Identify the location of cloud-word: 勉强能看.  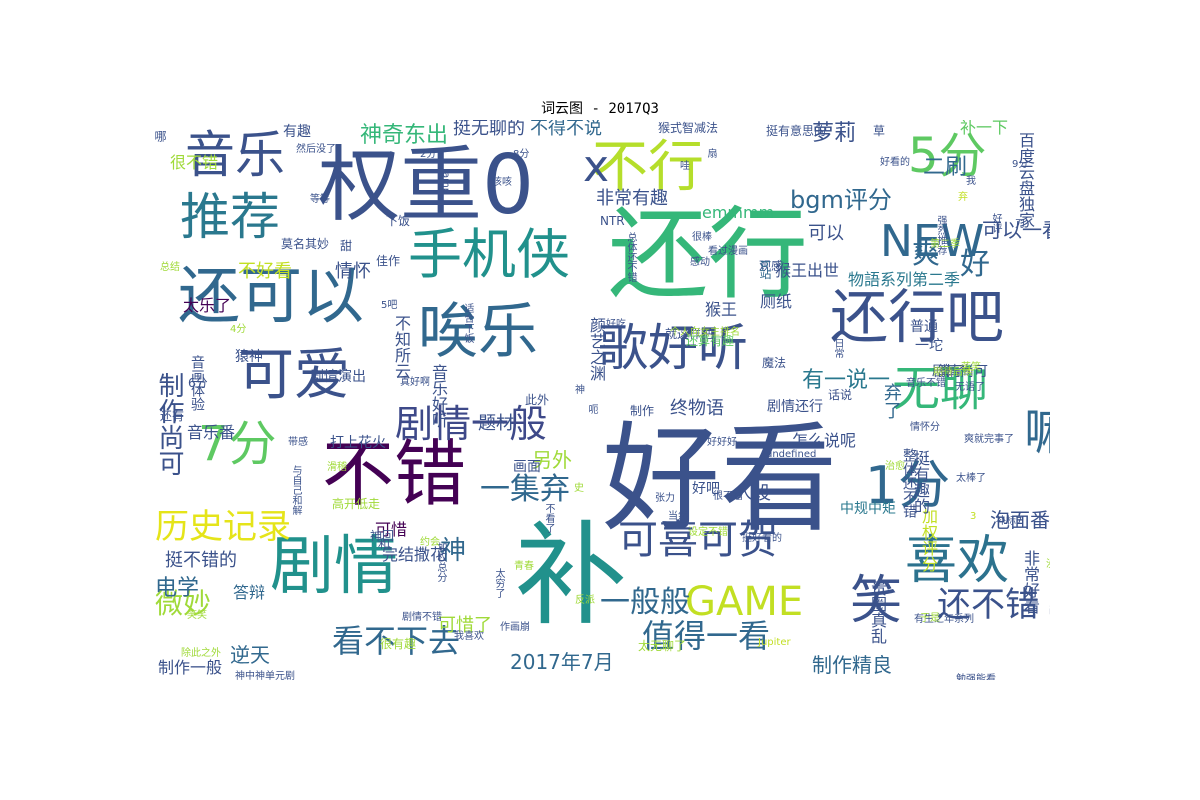
(976, 677).